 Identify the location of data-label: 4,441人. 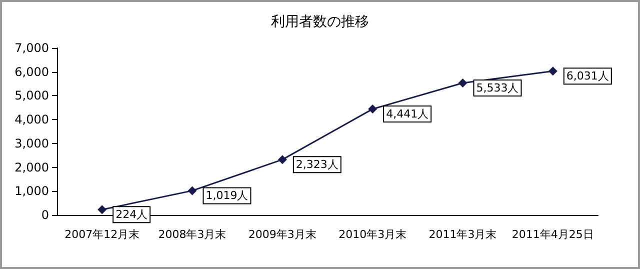
(407, 114).